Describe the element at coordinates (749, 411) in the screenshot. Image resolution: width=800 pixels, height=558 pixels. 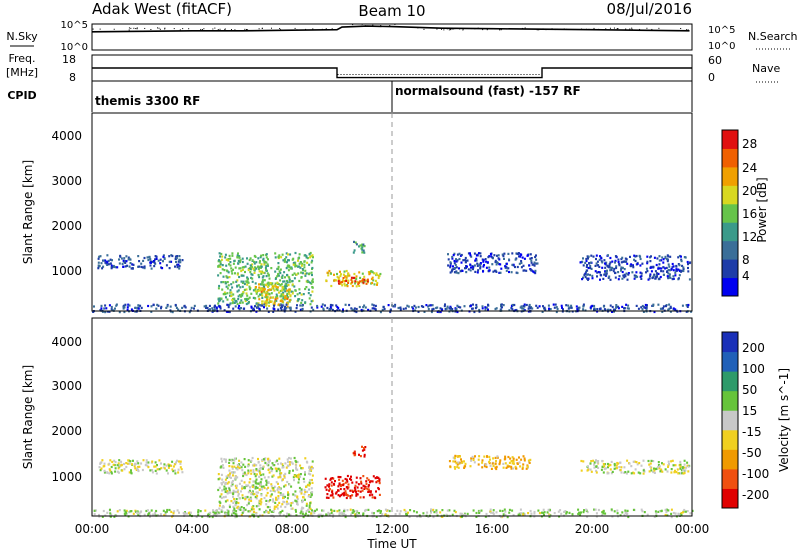
I see `vel-cbar-tick-15: 15` at that location.